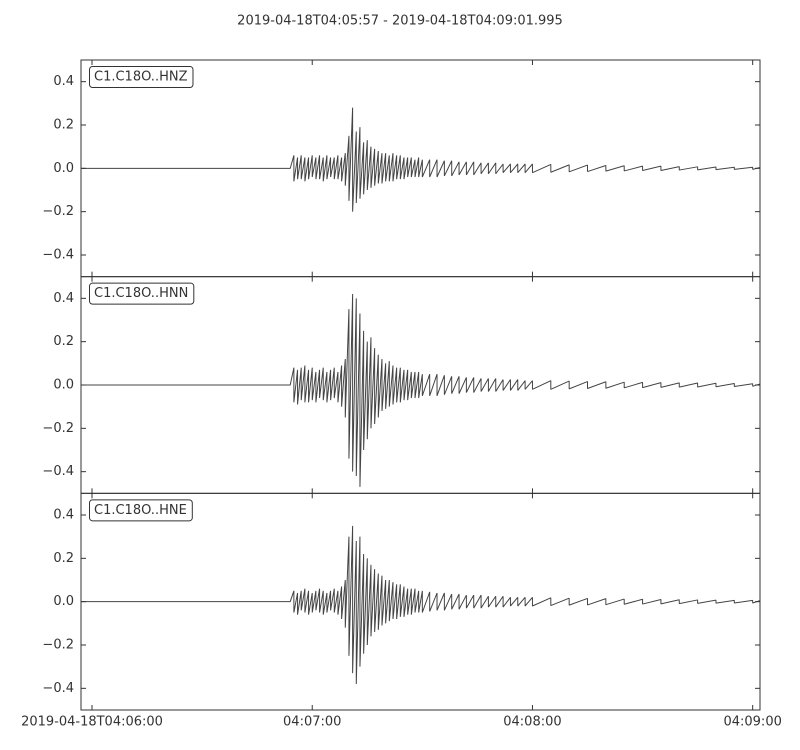 This screenshot has width=800, height=750. Describe the element at coordinates (92, 722) in the screenshot. I see `x-tick-label: 2019-04-18T04:06:00` at that location.